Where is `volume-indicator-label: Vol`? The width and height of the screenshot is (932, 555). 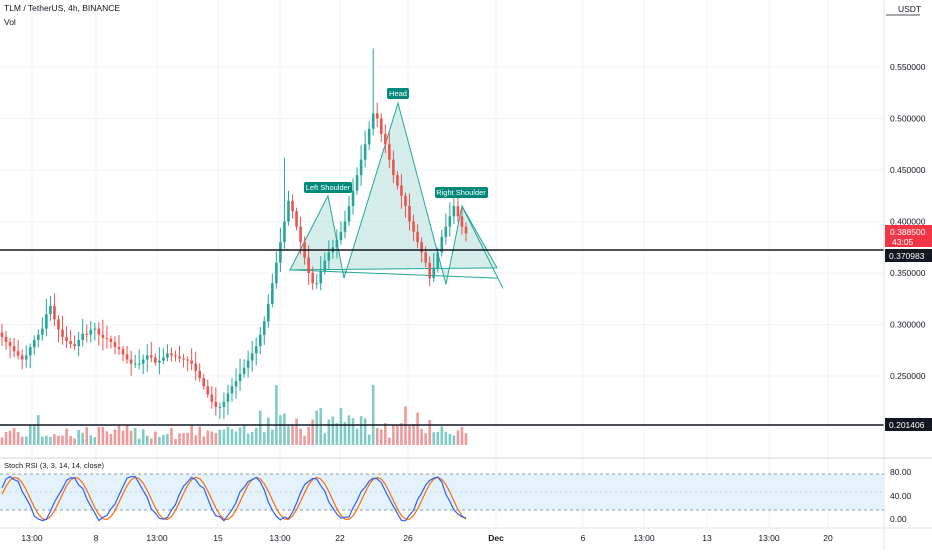
volume-indicator-label: Vol is located at coordinates (10, 22).